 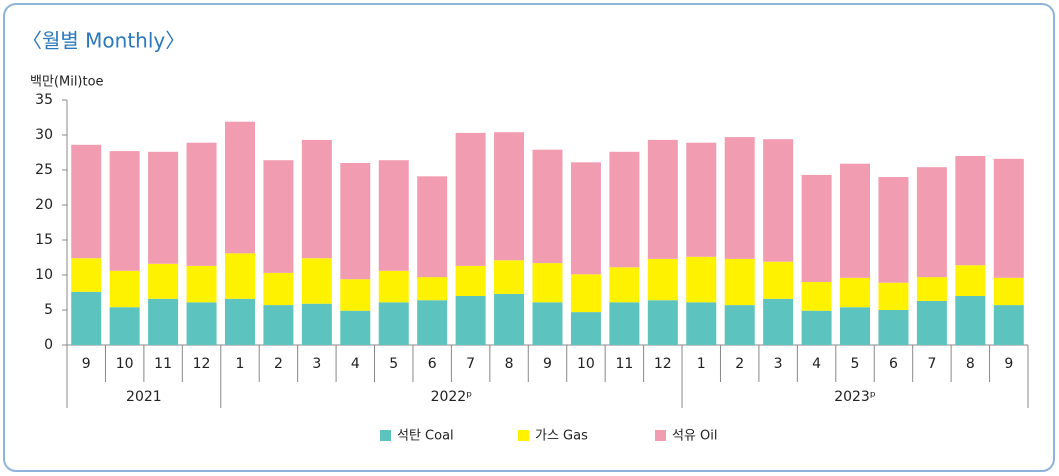 What do you see at coordinates (44, 240) in the screenshot?
I see `y-tick-label: 15` at bounding box center [44, 240].